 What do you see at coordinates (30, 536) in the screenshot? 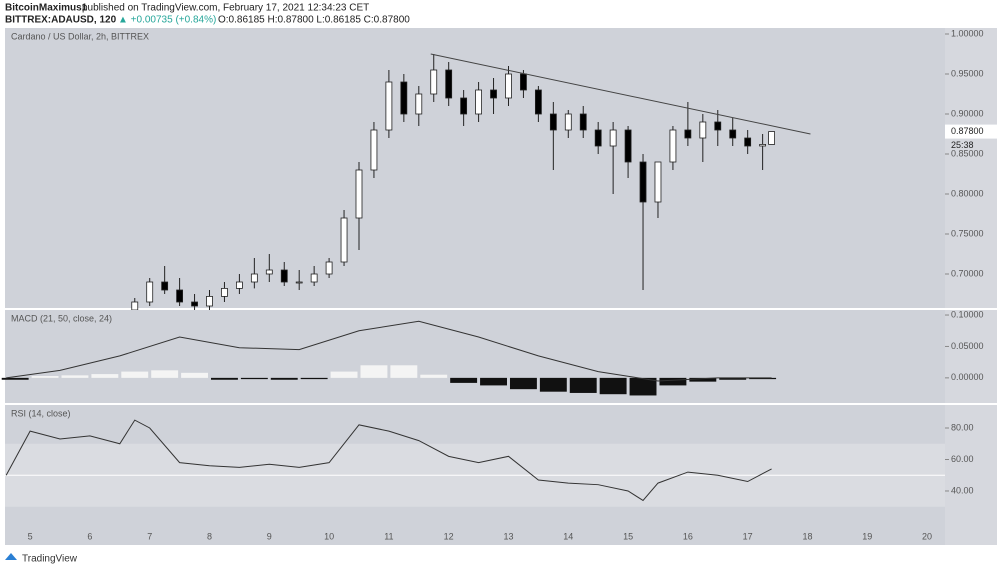
I see `x-tick-label: 5` at bounding box center [30, 536].